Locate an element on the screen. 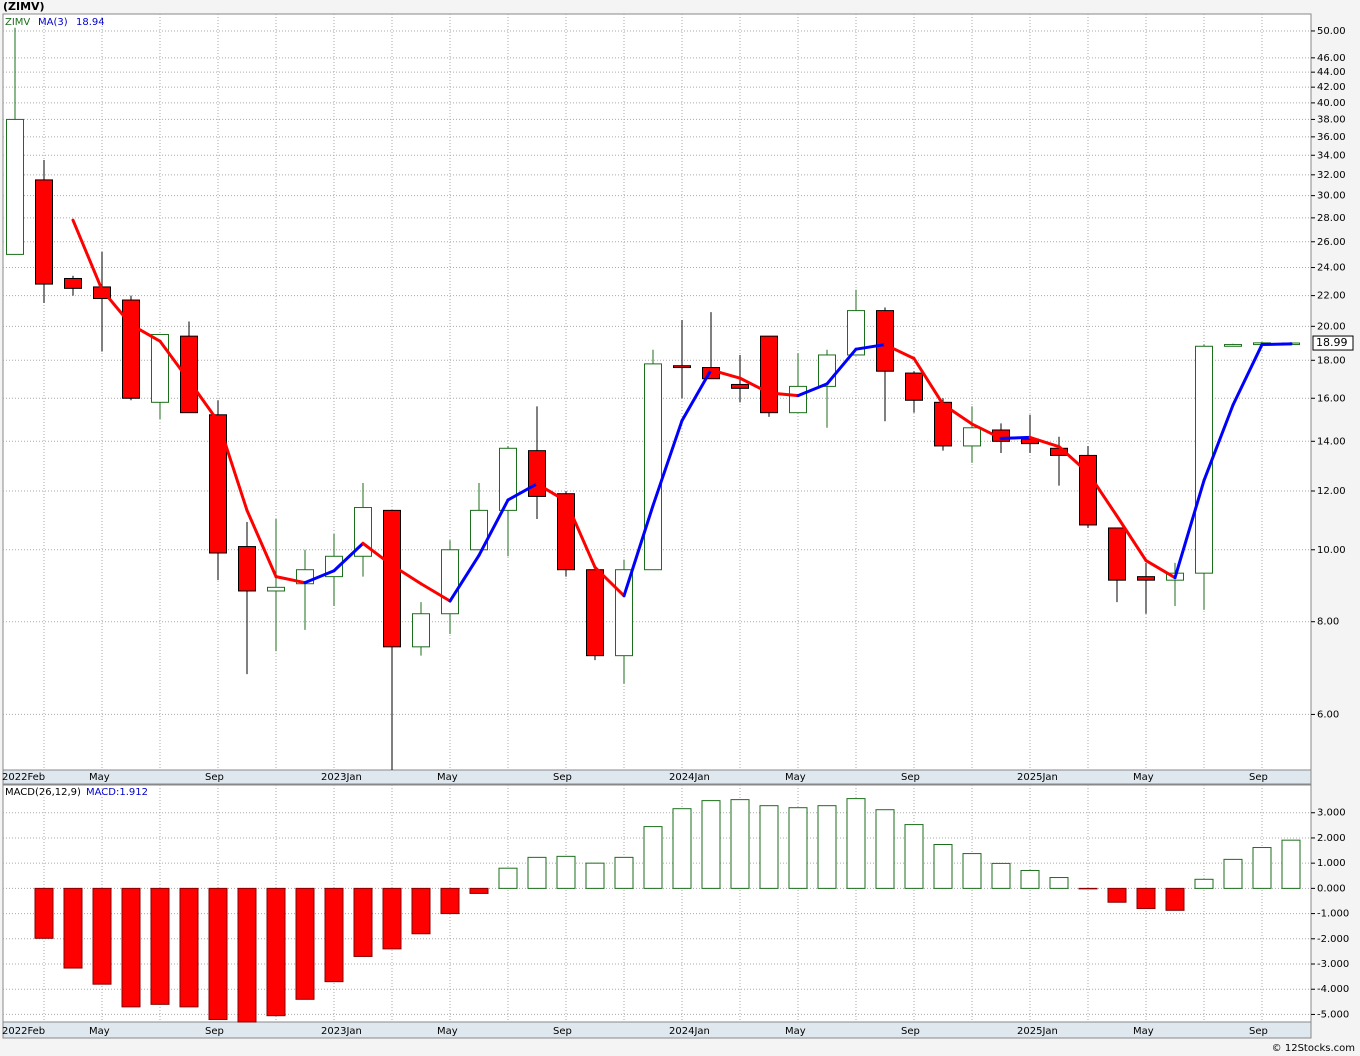  y-tick-label: 50.00 is located at coordinates (1331, 31).